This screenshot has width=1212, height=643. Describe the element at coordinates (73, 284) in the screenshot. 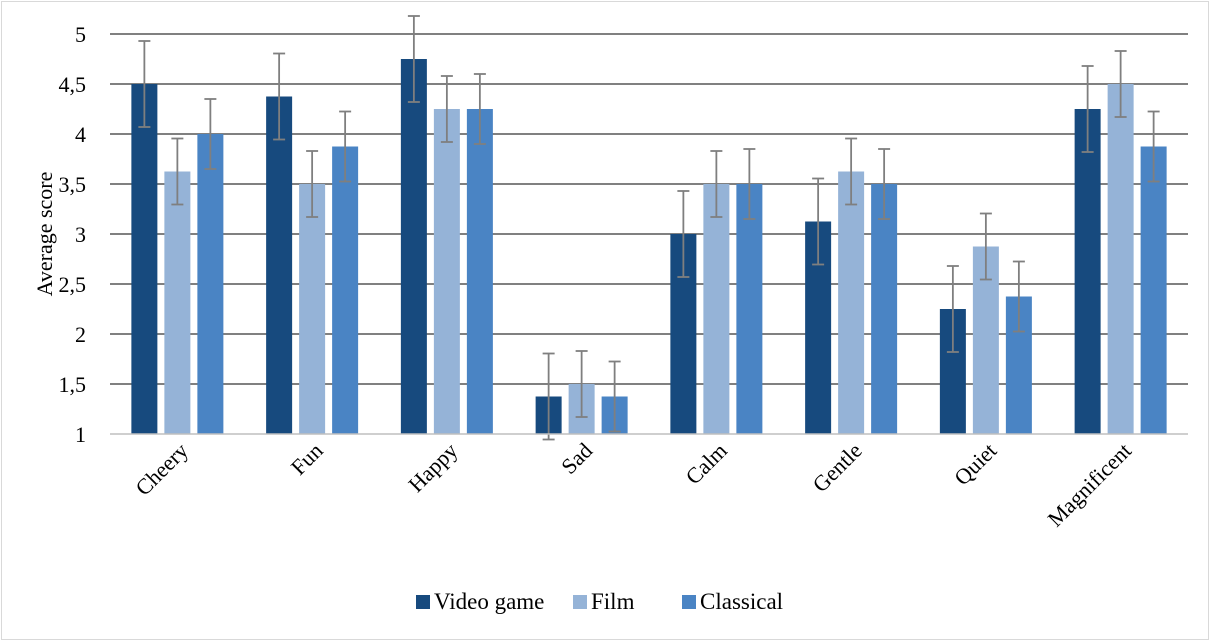

I see `y-tick-label: 2,5` at that location.